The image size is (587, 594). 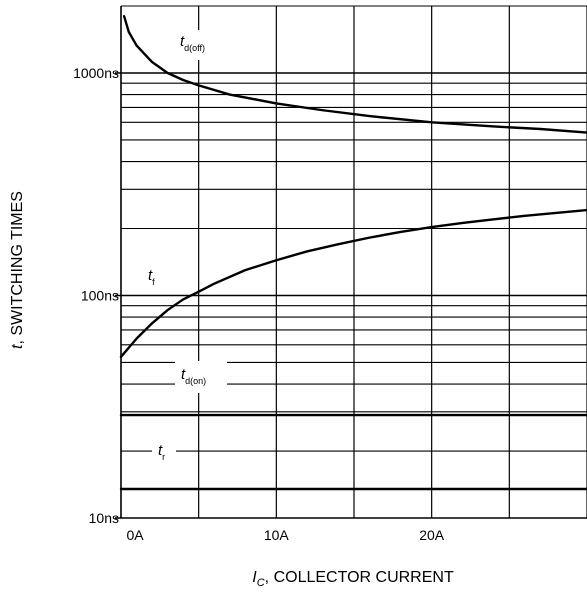 What do you see at coordinates (189, 248) in the screenshot?
I see `series-labels: td(off) tf td(on) tr` at bounding box center [189, 248].